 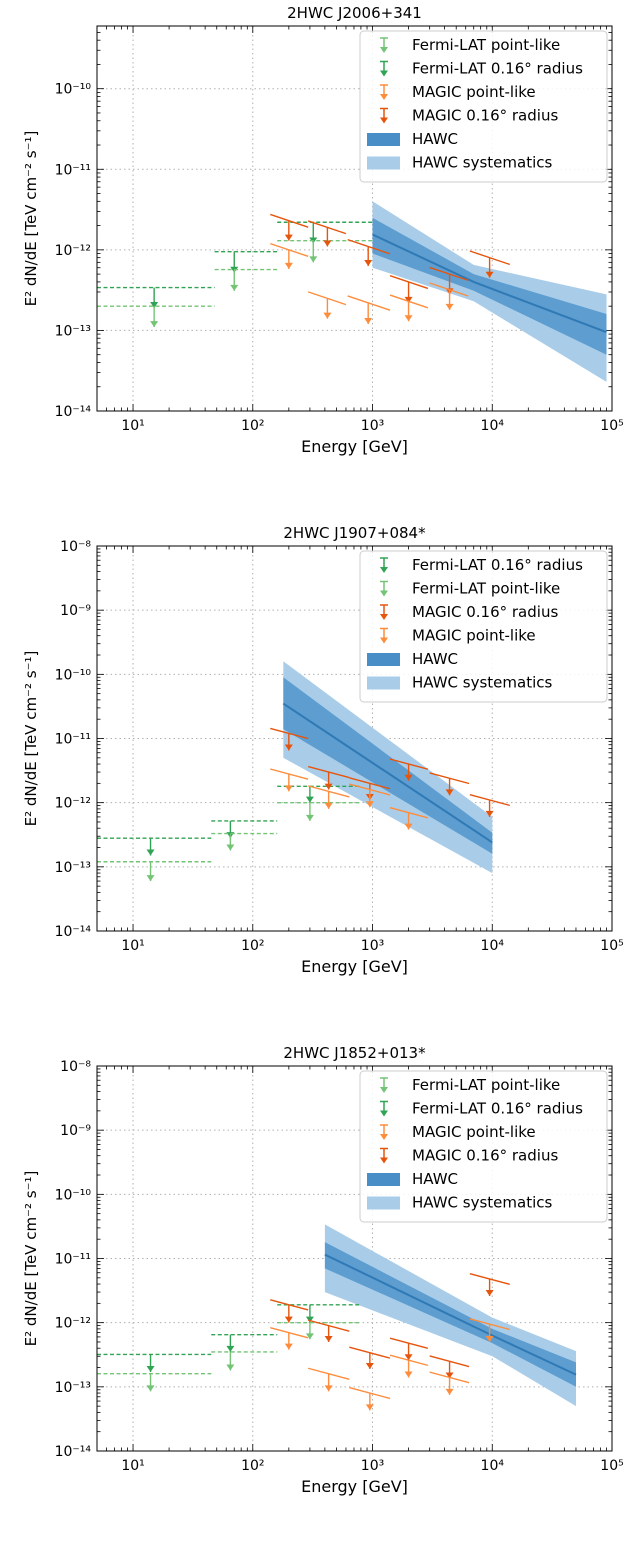 I want to click on chart-title: 2HWC J1907+084*, so click(x=354, y=533).